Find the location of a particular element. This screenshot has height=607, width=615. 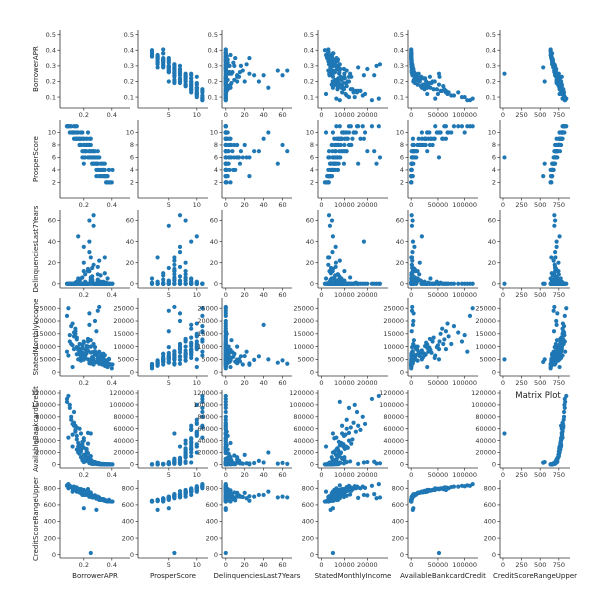

x-tick-label: 10000 is located at coordinates (344, 115).